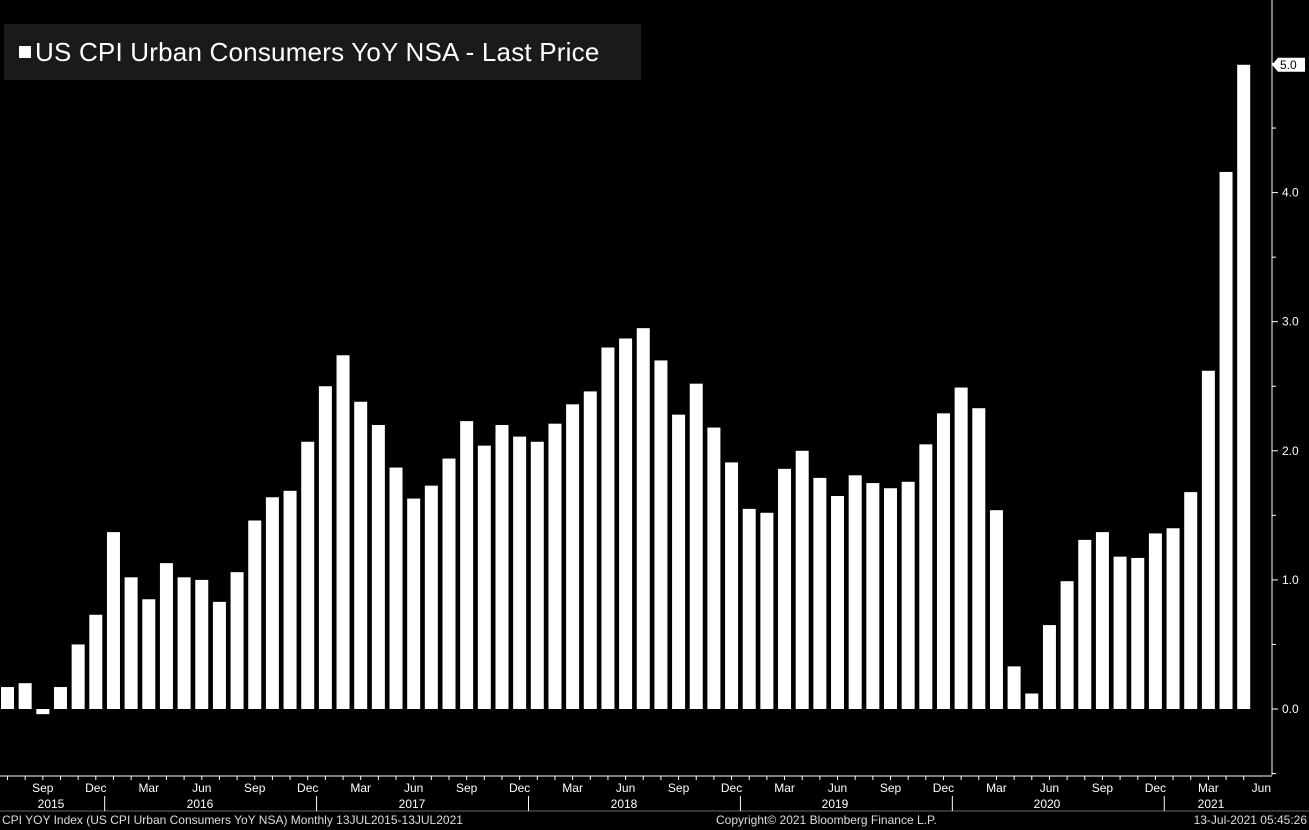  I want to click on x-year-label: 2020, so click(1047, 804).